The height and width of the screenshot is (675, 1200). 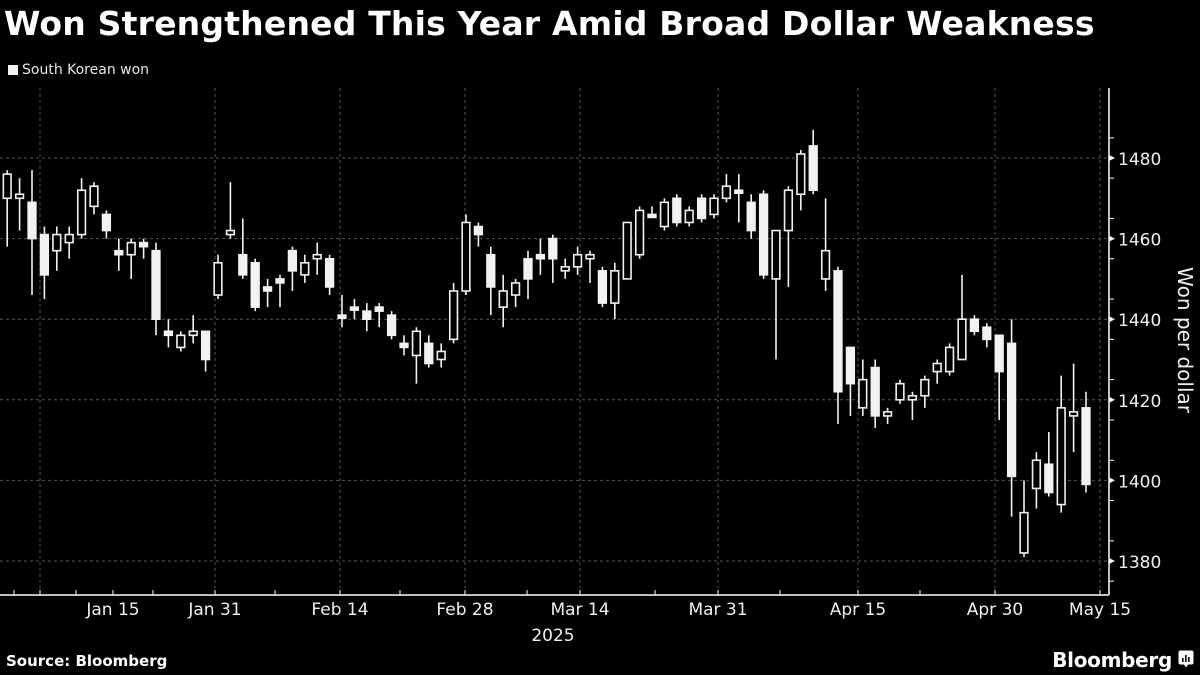 I want to click on x-tick-label: Mar 31, so click(x=717, y=610).